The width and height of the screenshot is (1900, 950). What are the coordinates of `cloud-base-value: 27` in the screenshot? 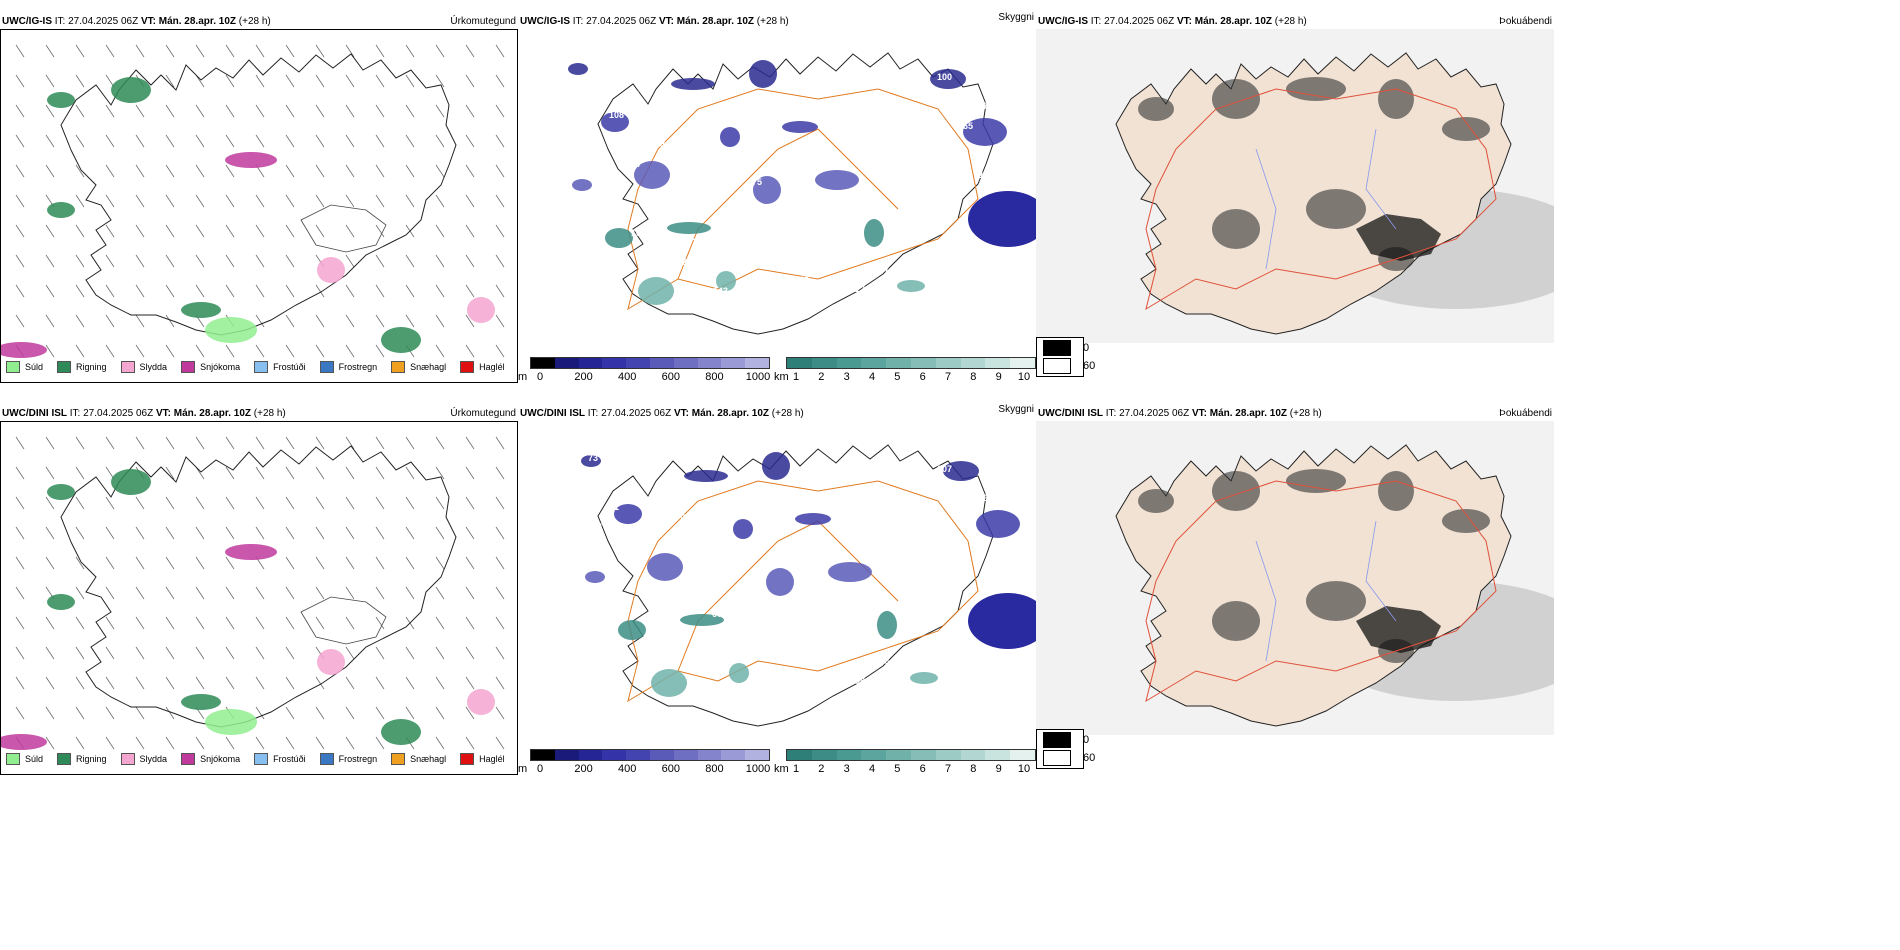 It's located at (634, 95).